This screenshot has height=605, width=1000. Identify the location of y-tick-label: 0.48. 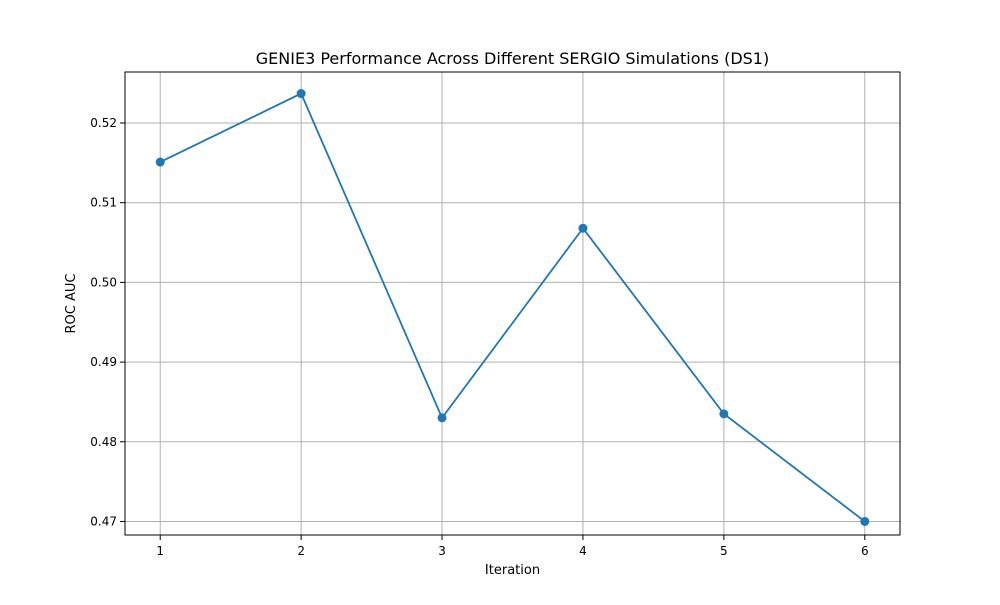
(103, 442).